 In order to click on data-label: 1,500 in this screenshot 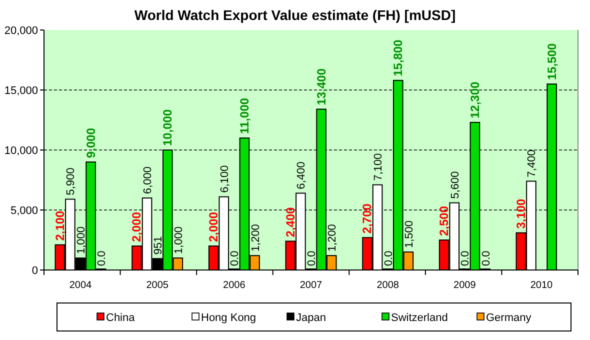, I will do `click(409, 234)`.